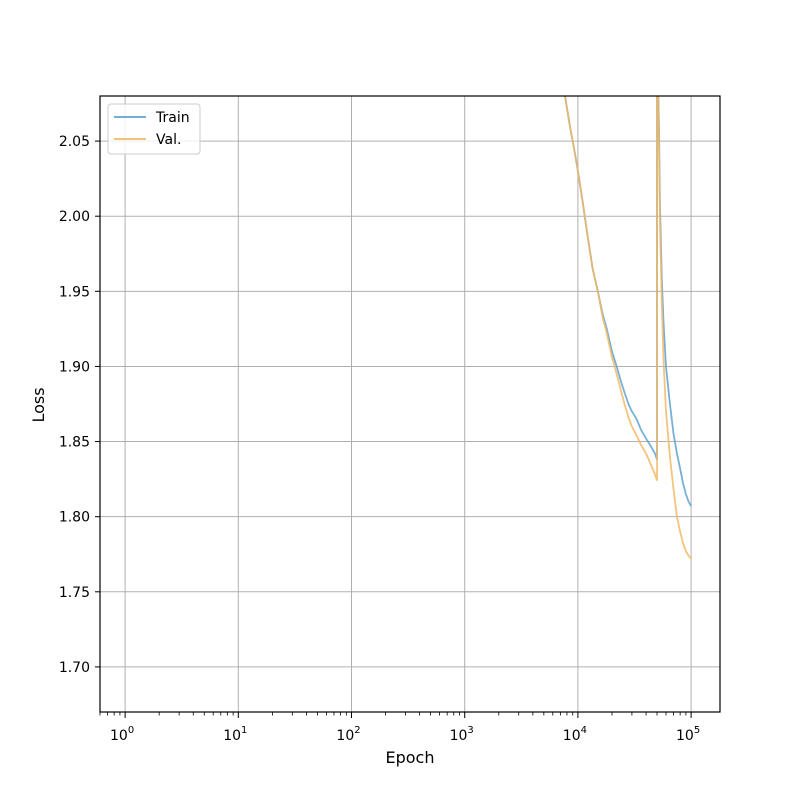 This screenshot has height=800, width=800. What do you see at coordinates (38, 404) in the screenshot?
I see `y-axis-label: Loss` at bounding box center [38, 404].